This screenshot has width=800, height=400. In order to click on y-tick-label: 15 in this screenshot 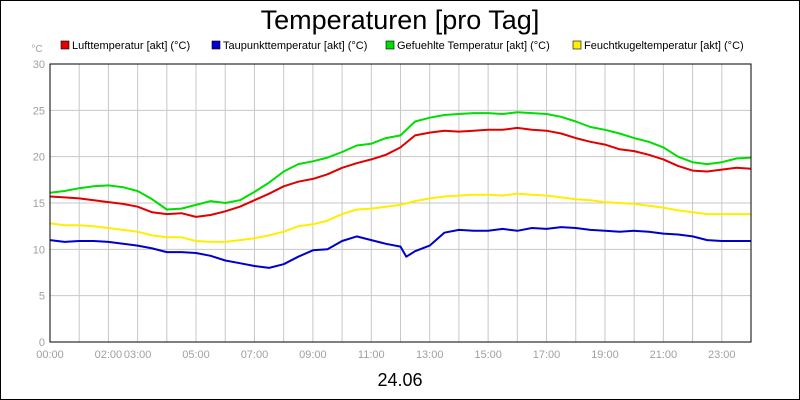, I will do `click(39, 204)`.